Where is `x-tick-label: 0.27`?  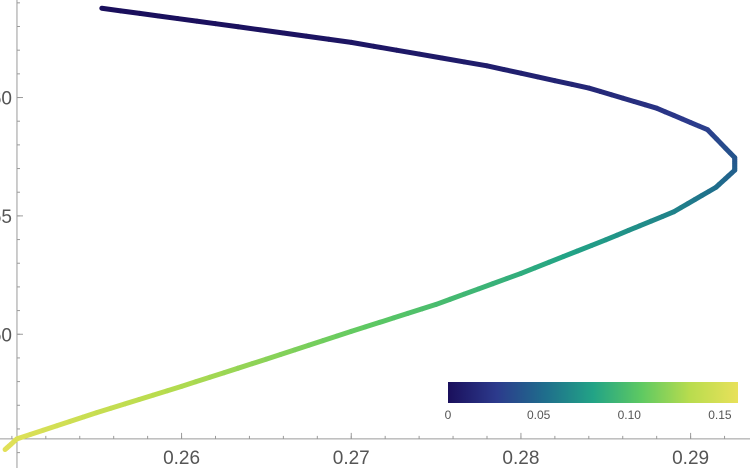
x-tick-label: 0.27 is located at coordinates (351, 458).